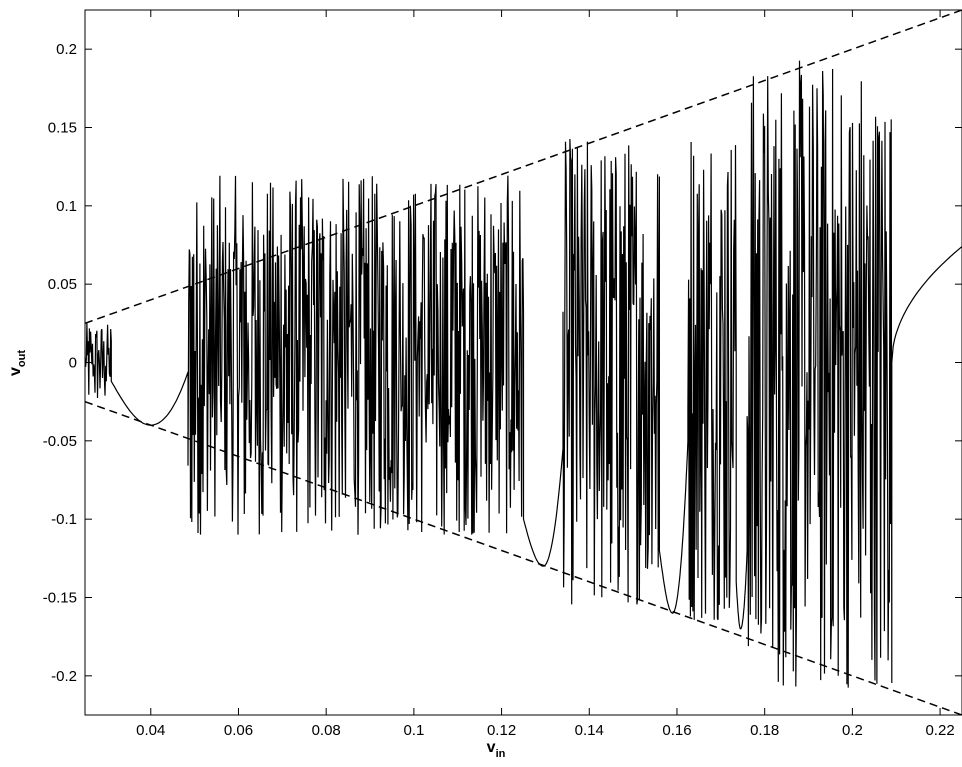 The width and height of the screenshot is (962, 767). Describe the element at coordinates (413, 730) in the screenshot. I see `x-tick-label: 0.1` at that location.